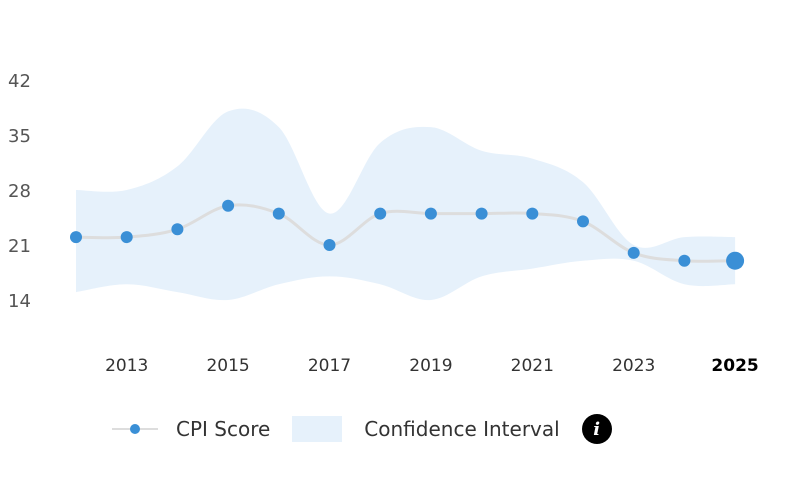 The height and width of the screenshot is (482, 800). Describe the element at coordinates (227, 366) in the screenshot. I see `x-tick-label: 2015` at that location.